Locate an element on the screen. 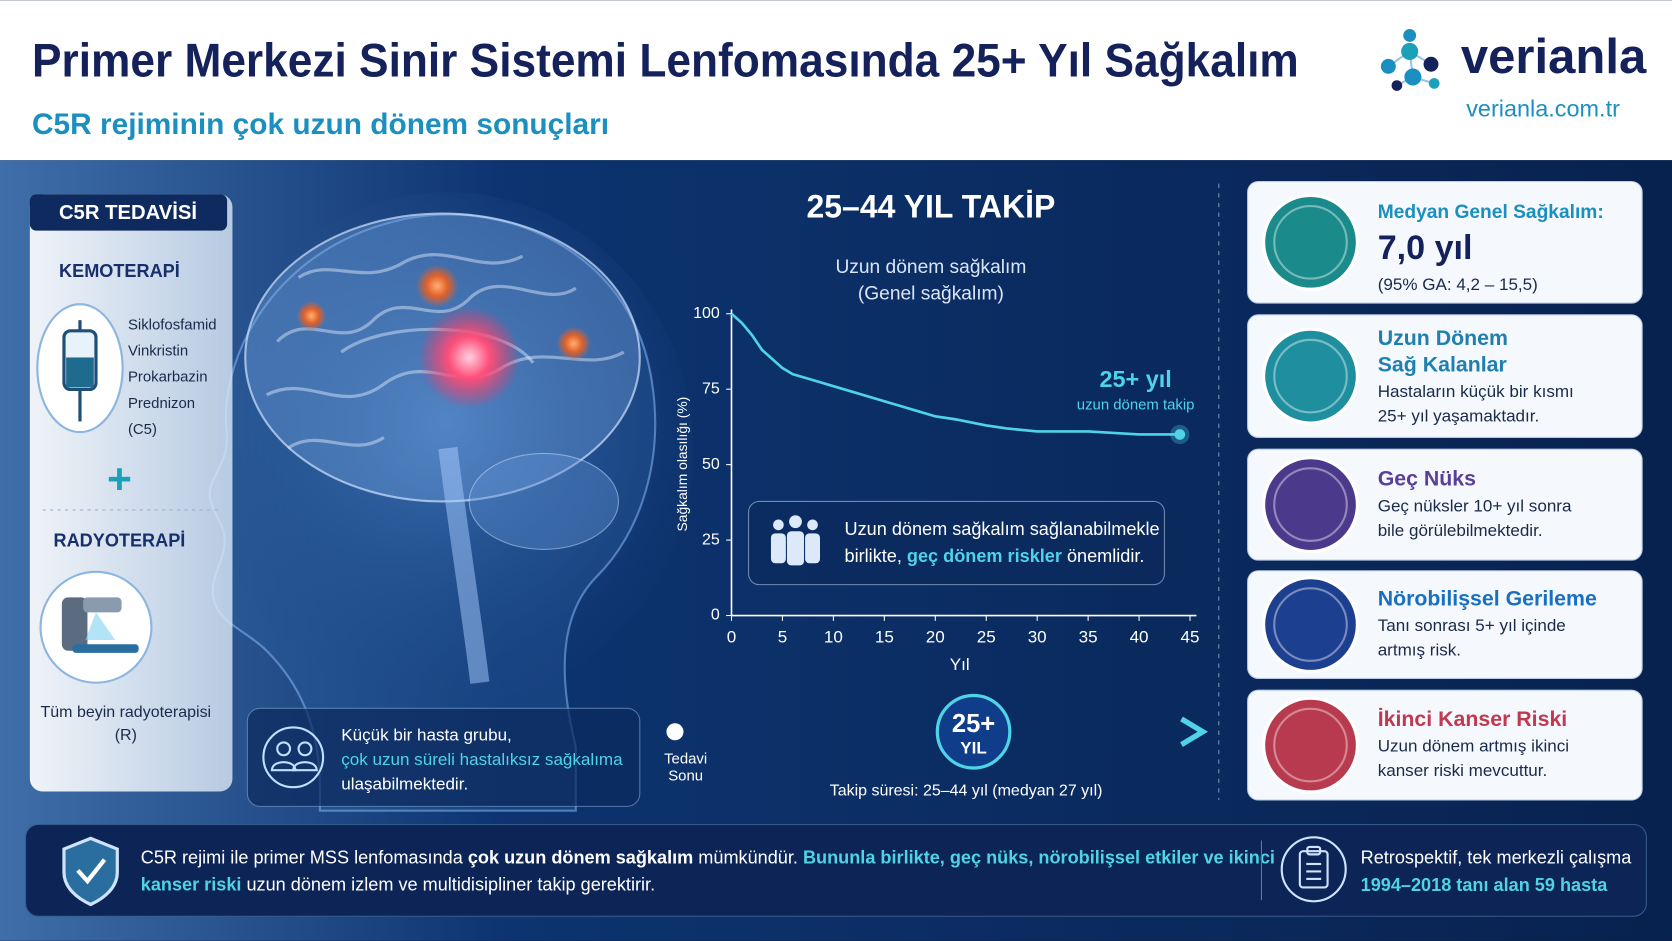  card-title: Nörobilişsel Gerileme is located at coordinates (1487, 599).